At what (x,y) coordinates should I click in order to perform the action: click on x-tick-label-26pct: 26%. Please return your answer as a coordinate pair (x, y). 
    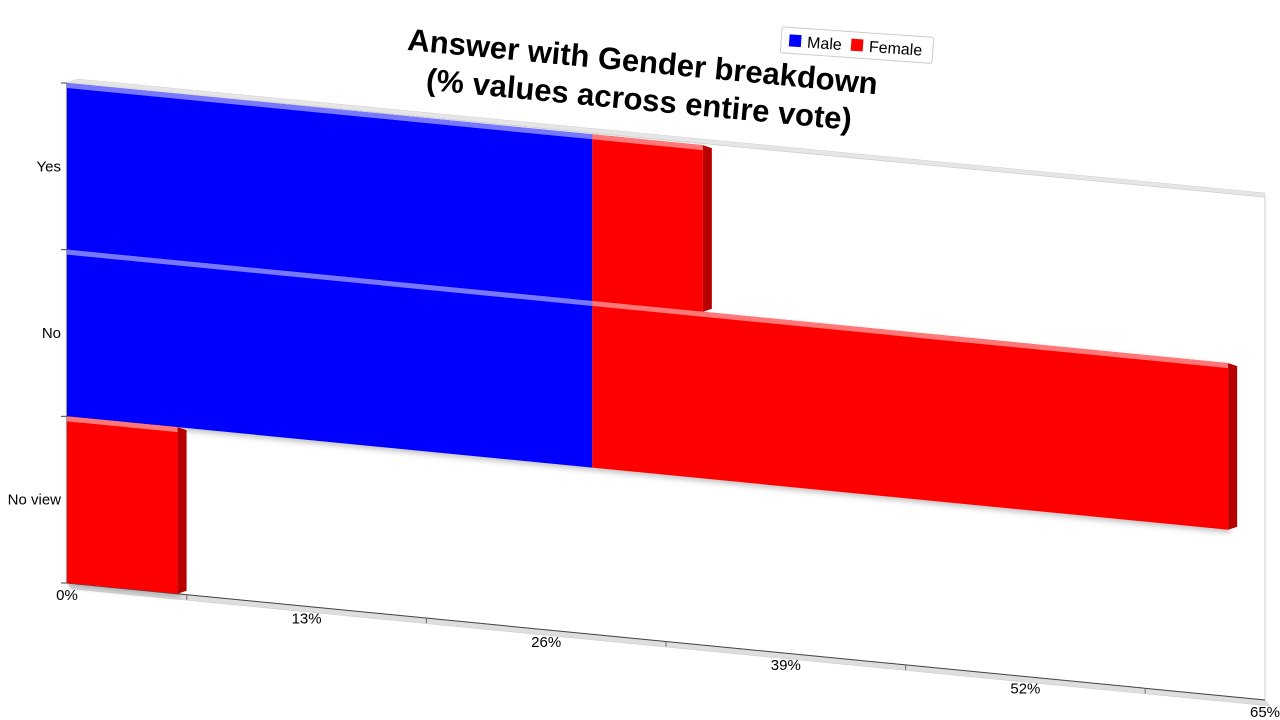
    Looking at the image, I should click on (546, 642).